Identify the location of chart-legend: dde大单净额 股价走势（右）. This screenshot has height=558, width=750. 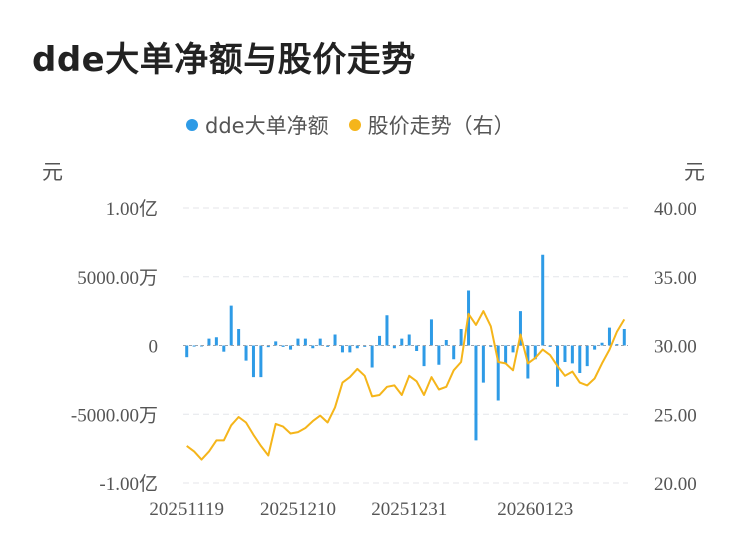
(360, 125).